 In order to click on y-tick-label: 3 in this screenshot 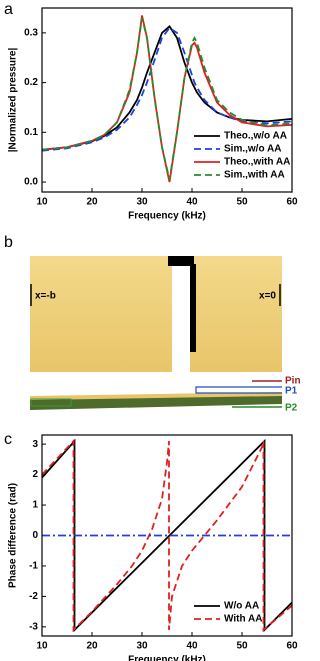, I will do `click(35, 444)`.